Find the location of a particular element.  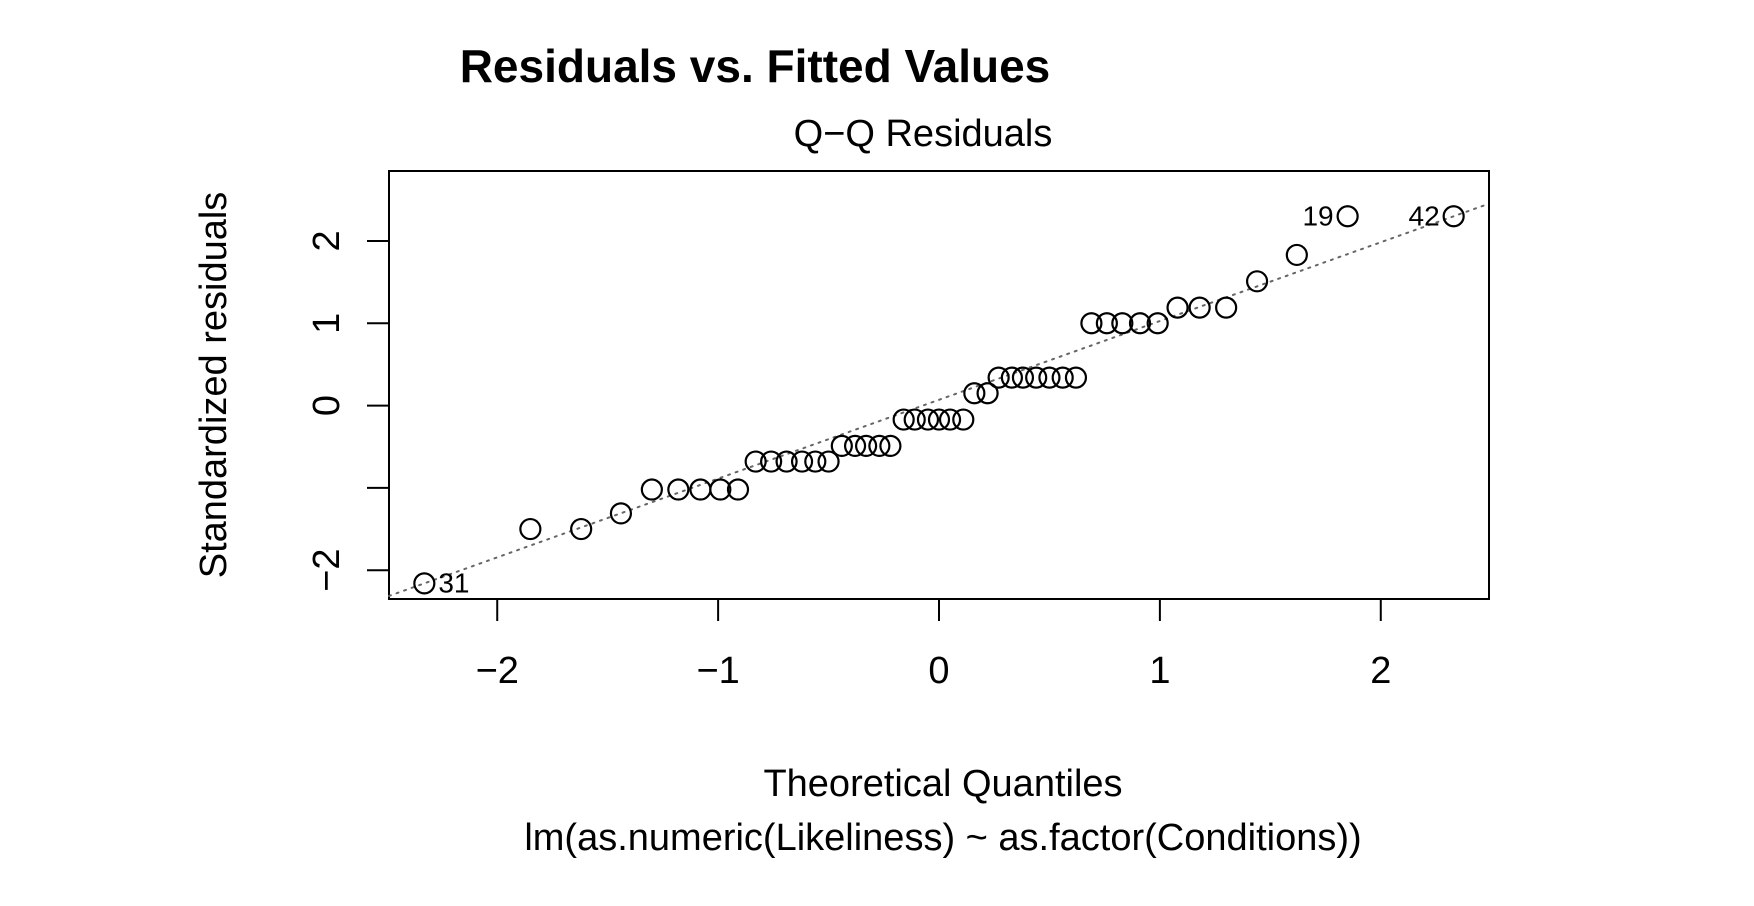

x-tick-label: −2 is located at coordinates (497, 671).